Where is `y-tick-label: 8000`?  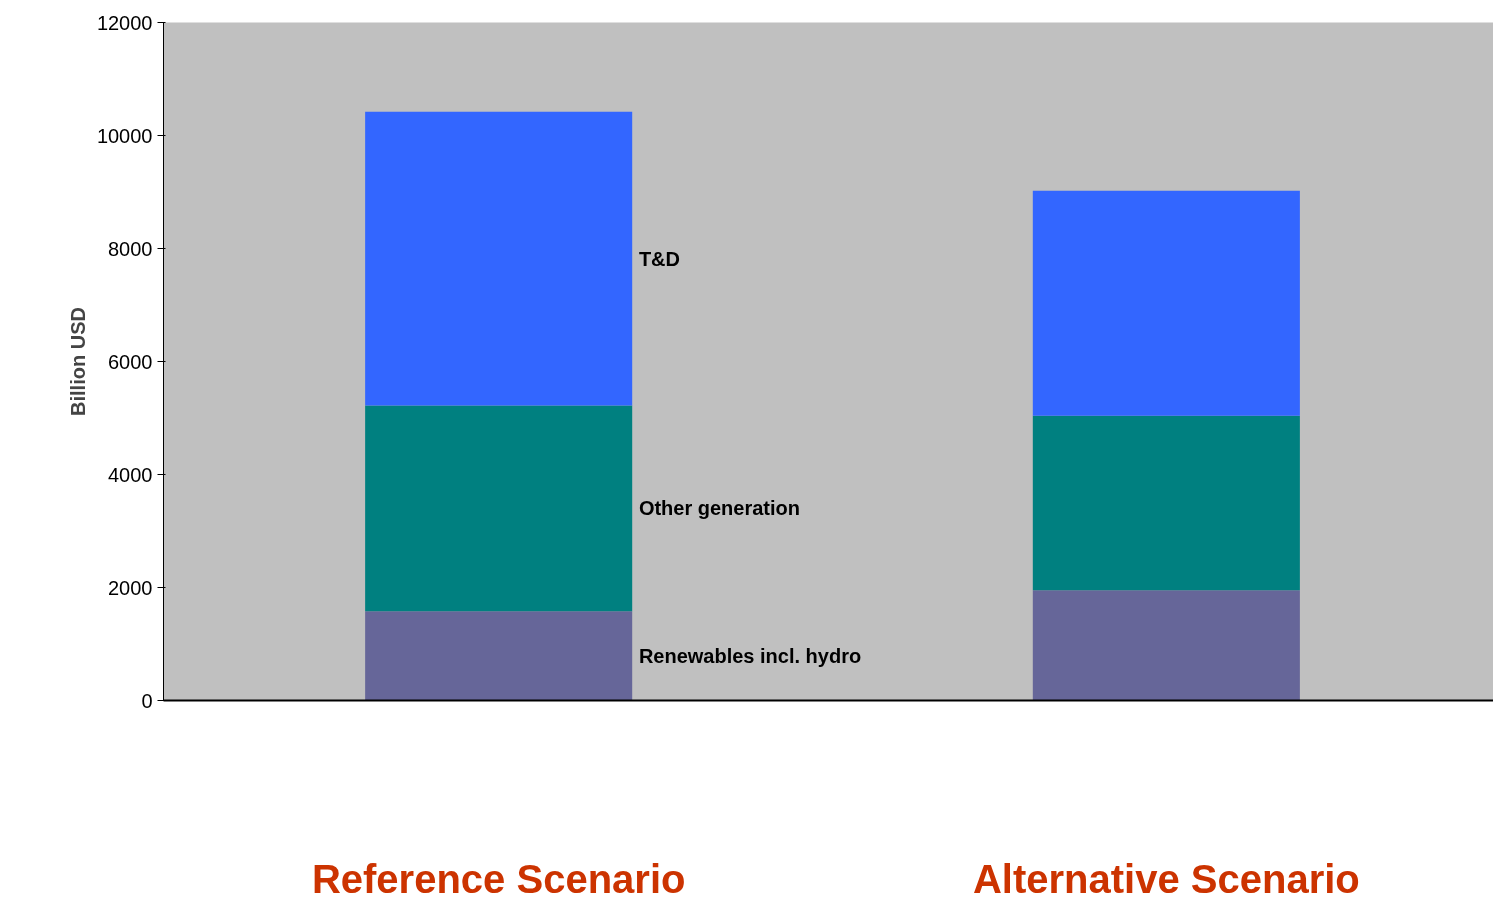 y-tick-label: 8000 is located at coordinates (130, 248).